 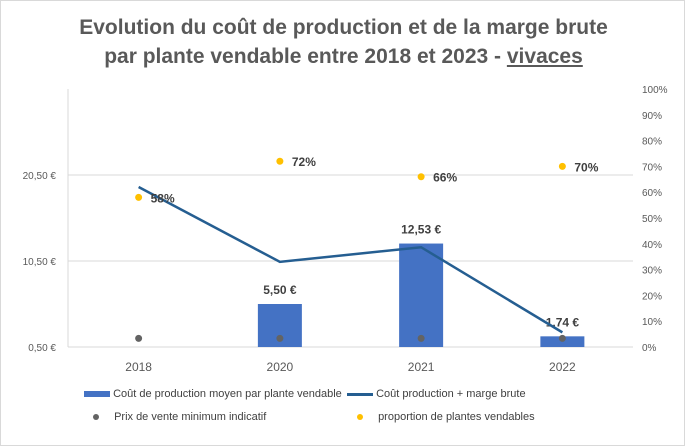 What do you see at coordinates (652, 116) in the screenshot?
I see `y-right-tick-label: 90%` at bounding box center [652, 116].